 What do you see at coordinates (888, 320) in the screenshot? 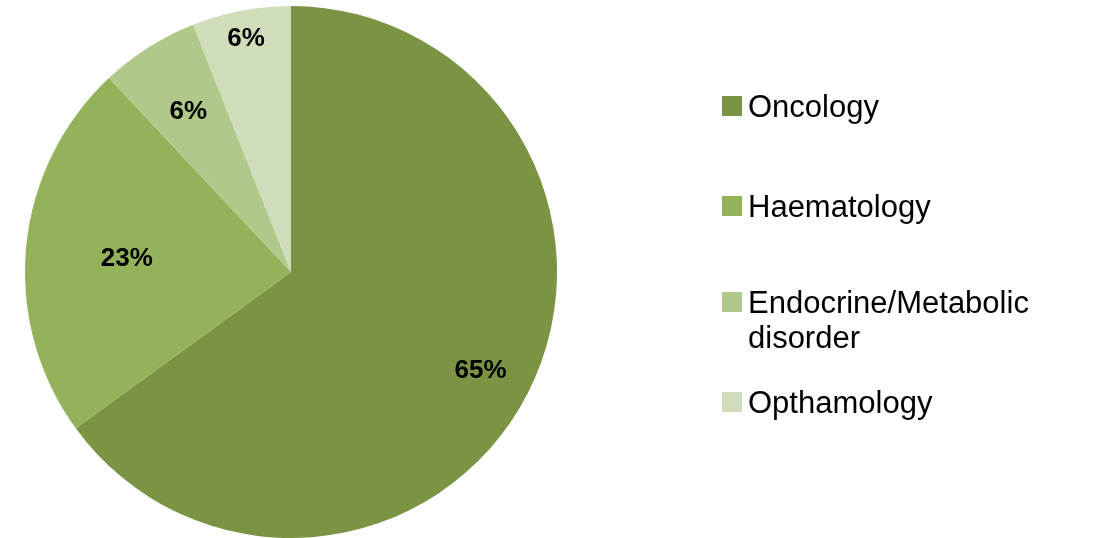
I see `legend-label: Endocrine/Metabolic disorder` at bounding box center [888, 320].